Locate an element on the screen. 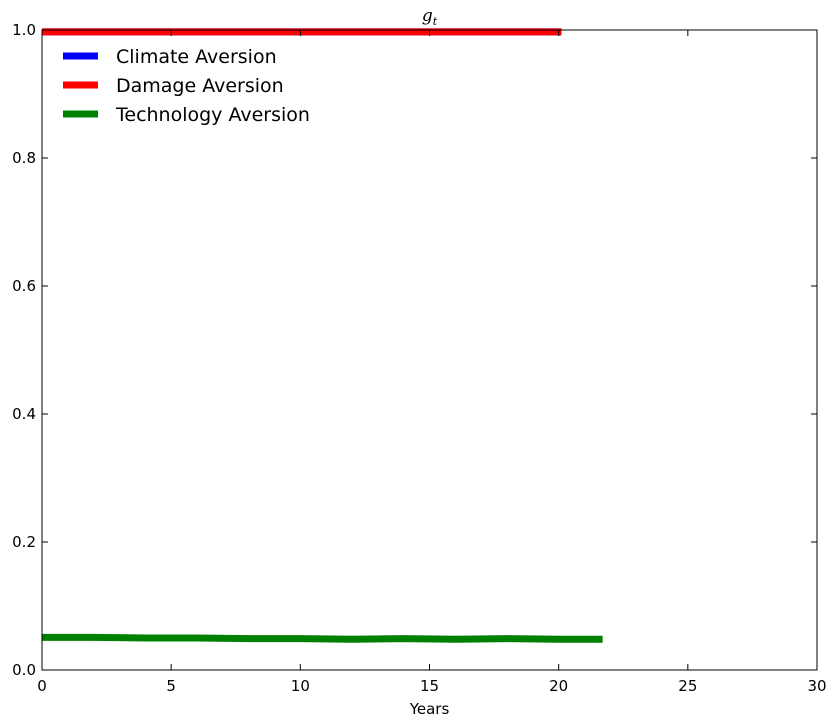  y-tick-label: 0.2 is located at coordinates (24, 542).